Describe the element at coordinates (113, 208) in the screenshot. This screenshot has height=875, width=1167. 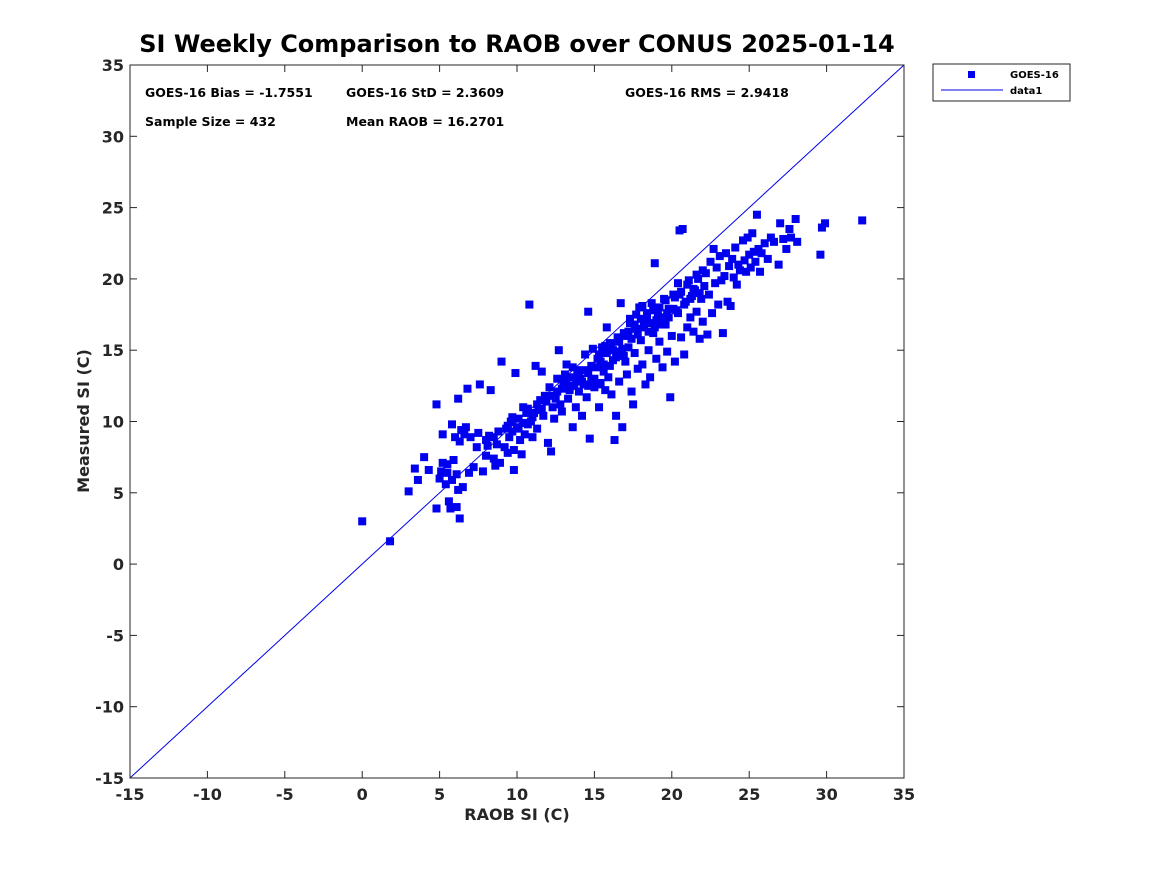
I see `y-tick-label: 25` at that location.